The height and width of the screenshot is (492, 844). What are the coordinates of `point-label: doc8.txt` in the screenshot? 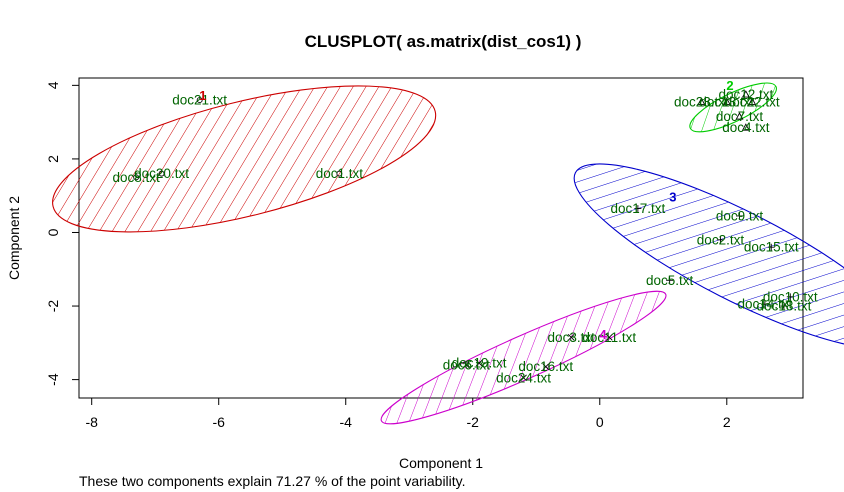 It's located at (137, 177).